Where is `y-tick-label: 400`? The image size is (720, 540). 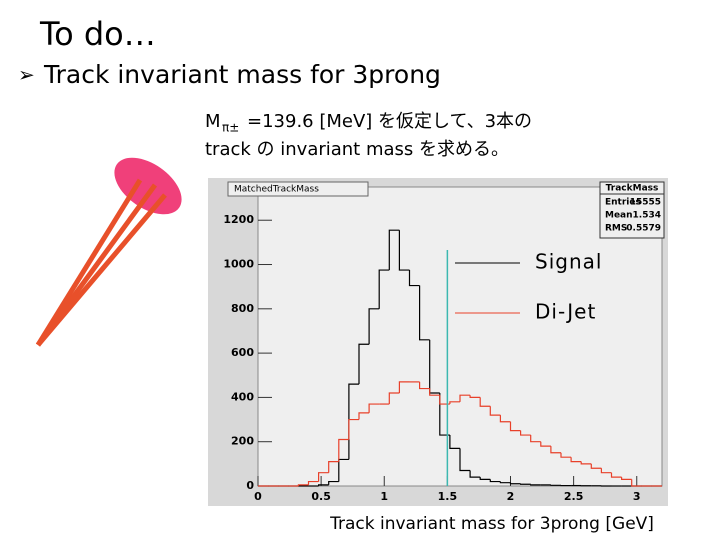
y-tick-label: 400 is located at coordinates (242, 396).